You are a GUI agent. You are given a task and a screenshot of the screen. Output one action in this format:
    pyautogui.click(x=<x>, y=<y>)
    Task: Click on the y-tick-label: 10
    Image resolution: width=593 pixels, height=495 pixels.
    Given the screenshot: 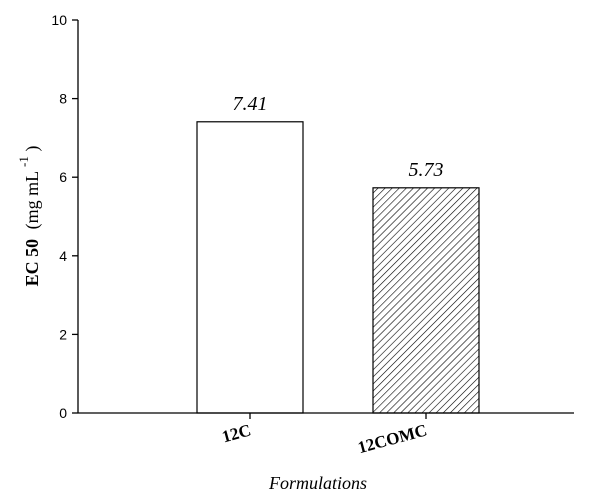 What is the action you would take?
    pyautogui.click(x=59, y=20)
    